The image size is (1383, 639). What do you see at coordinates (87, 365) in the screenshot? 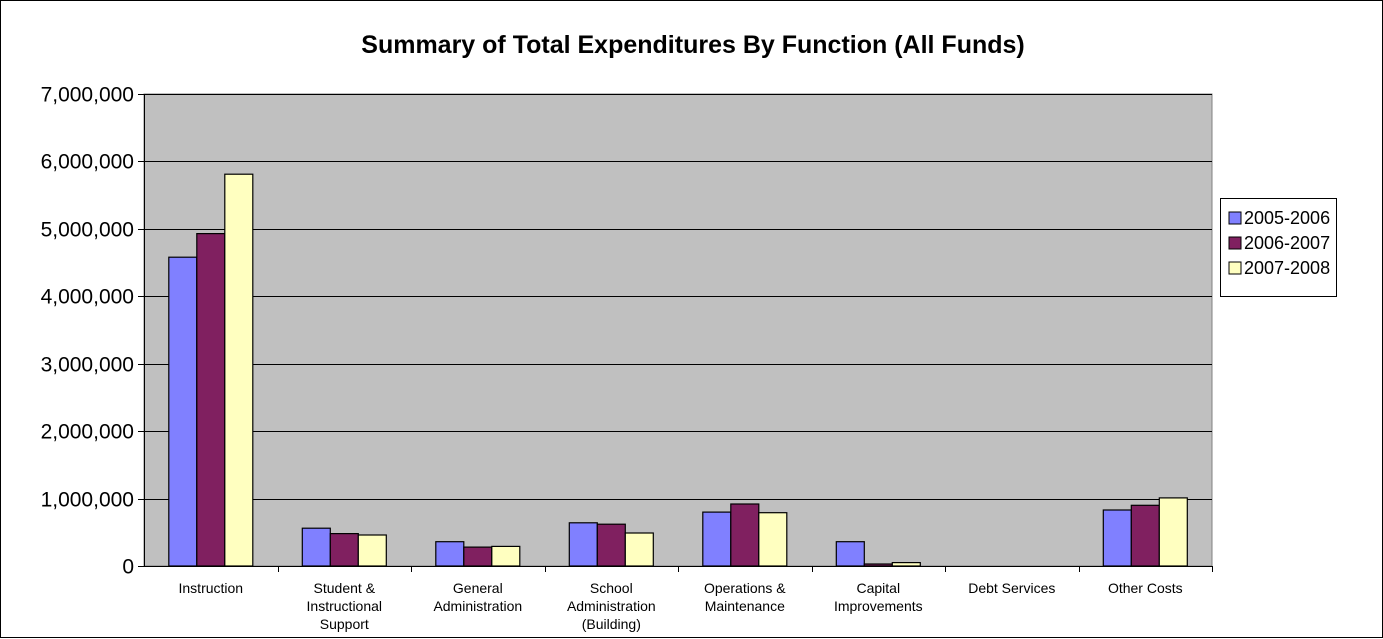
I see `y-tick-label: 3,000,000` at bounding box center [87, 365].